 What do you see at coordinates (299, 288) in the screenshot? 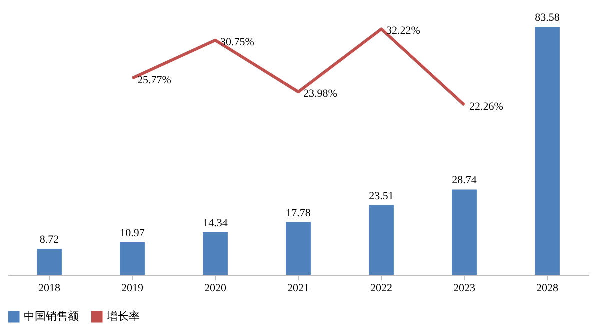
I see `x-tick-label: 2021` at bounding box center [299, 288].